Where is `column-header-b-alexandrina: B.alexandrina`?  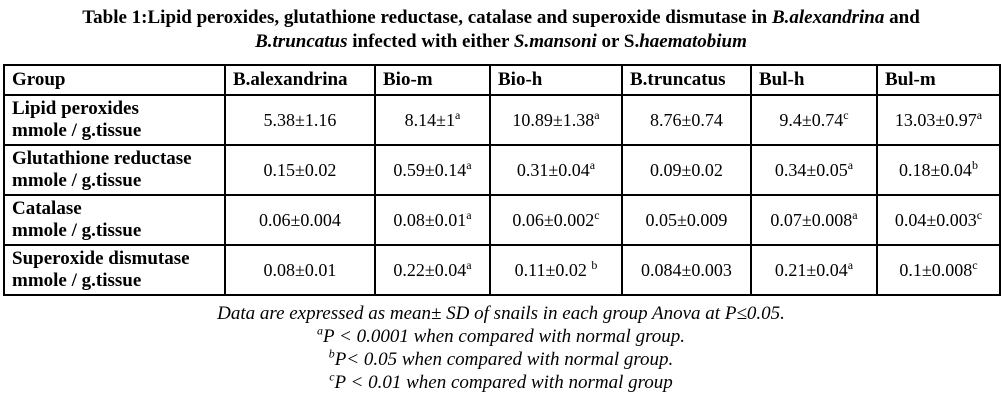 column-header-b-alexandrina: B.alexandrina is located at coordinates (300, 80).